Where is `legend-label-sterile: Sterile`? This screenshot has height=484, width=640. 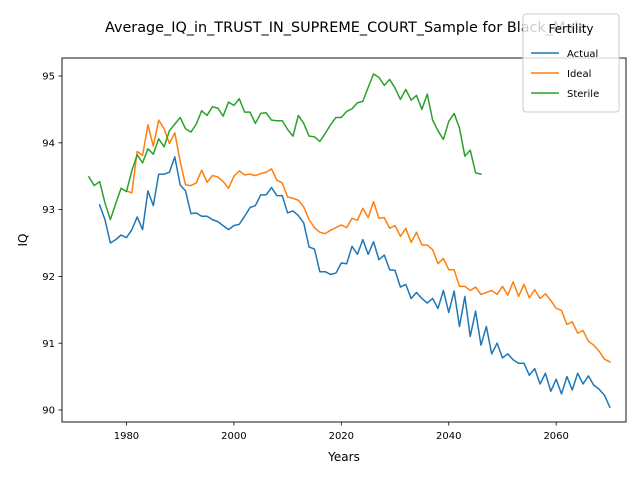 legend-label-sterile: Sterile is located at coordinates (583, 94).